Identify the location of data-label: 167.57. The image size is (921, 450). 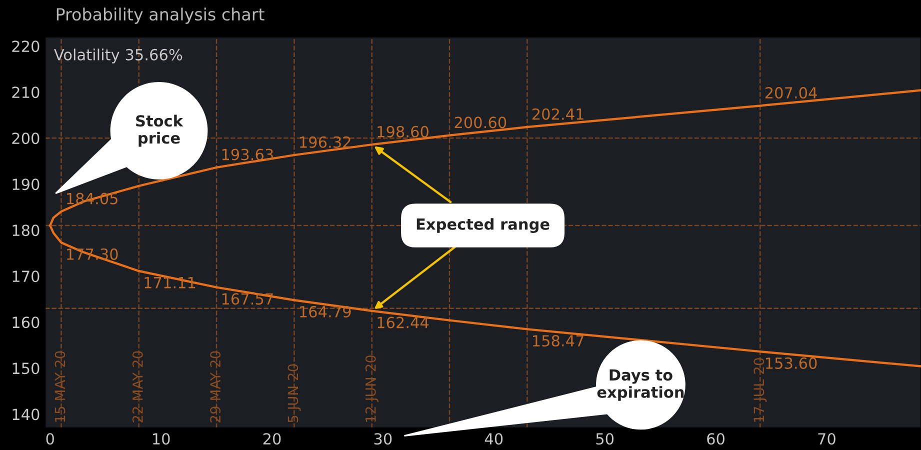
(247, 299).